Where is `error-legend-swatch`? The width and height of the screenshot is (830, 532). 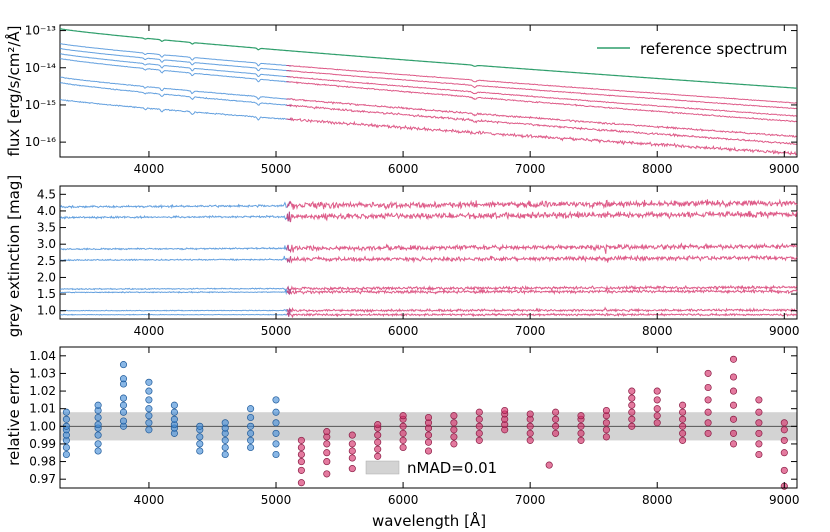
error-legend-swatch is located at coordinates (382, 467).